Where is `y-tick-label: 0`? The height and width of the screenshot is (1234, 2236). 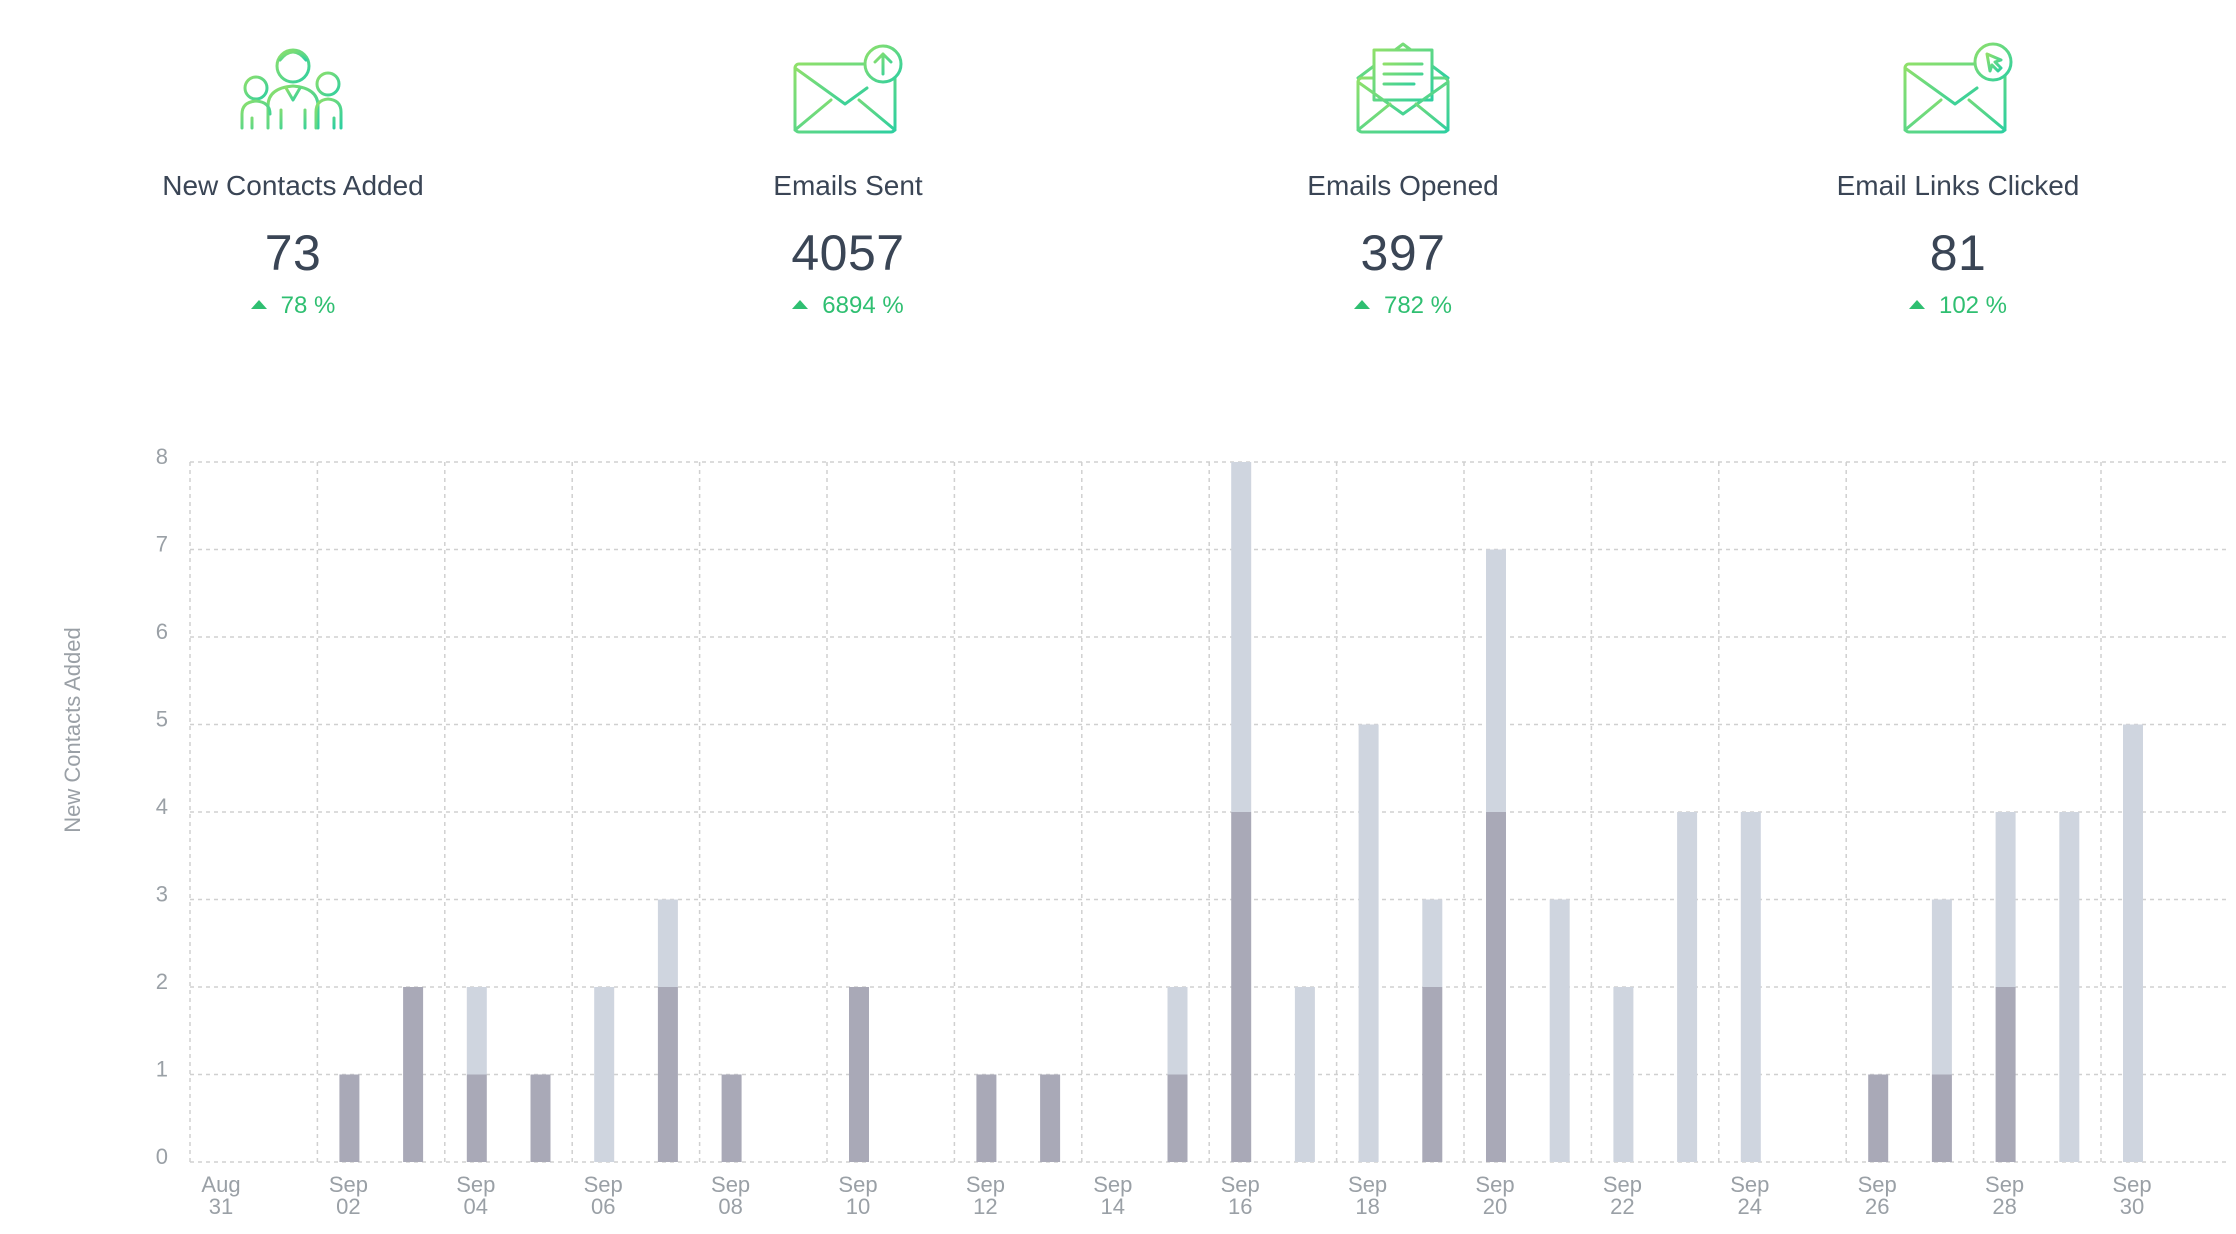
y-tick-label: 0 is located at coordinates (162, 1156).